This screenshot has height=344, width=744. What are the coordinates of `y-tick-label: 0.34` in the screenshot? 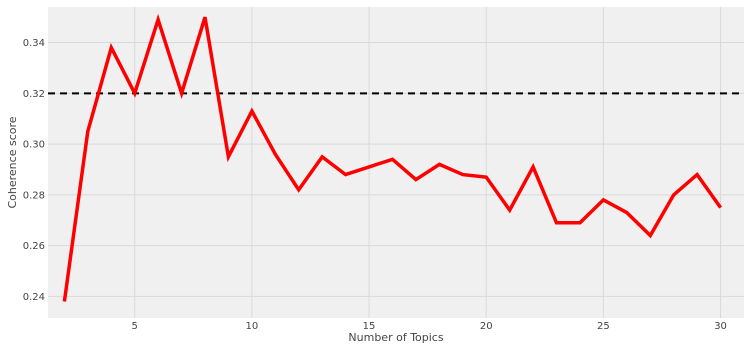 It's located at (34, 43).